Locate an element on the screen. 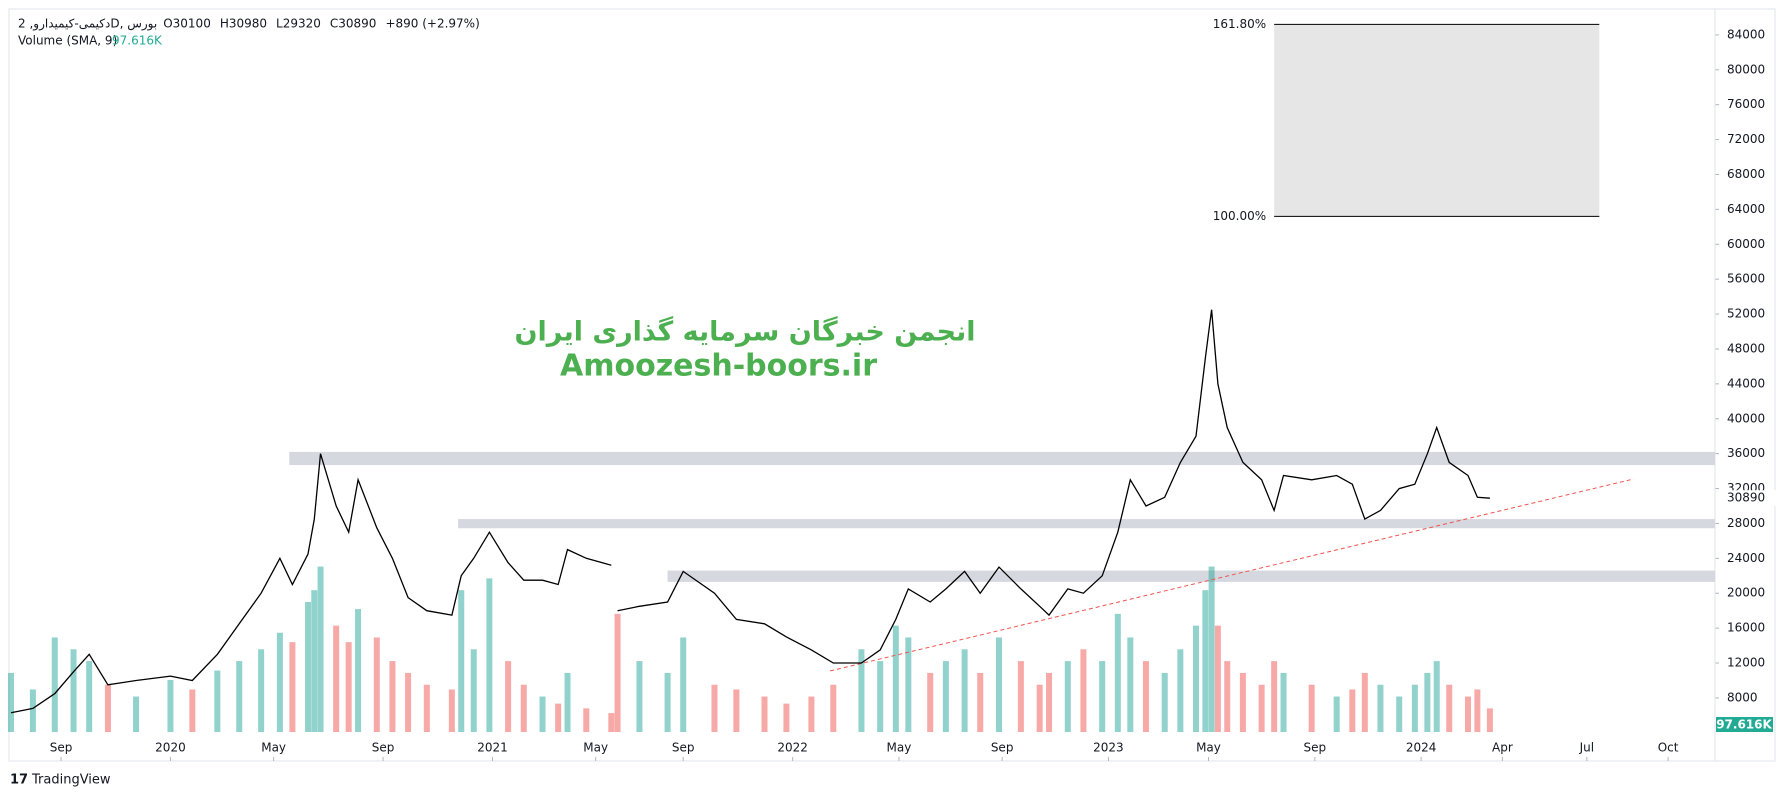 This screenshot has width=1790, height=797. indicator: Volume (SMA, 9) is located at coordinates (67, 41).